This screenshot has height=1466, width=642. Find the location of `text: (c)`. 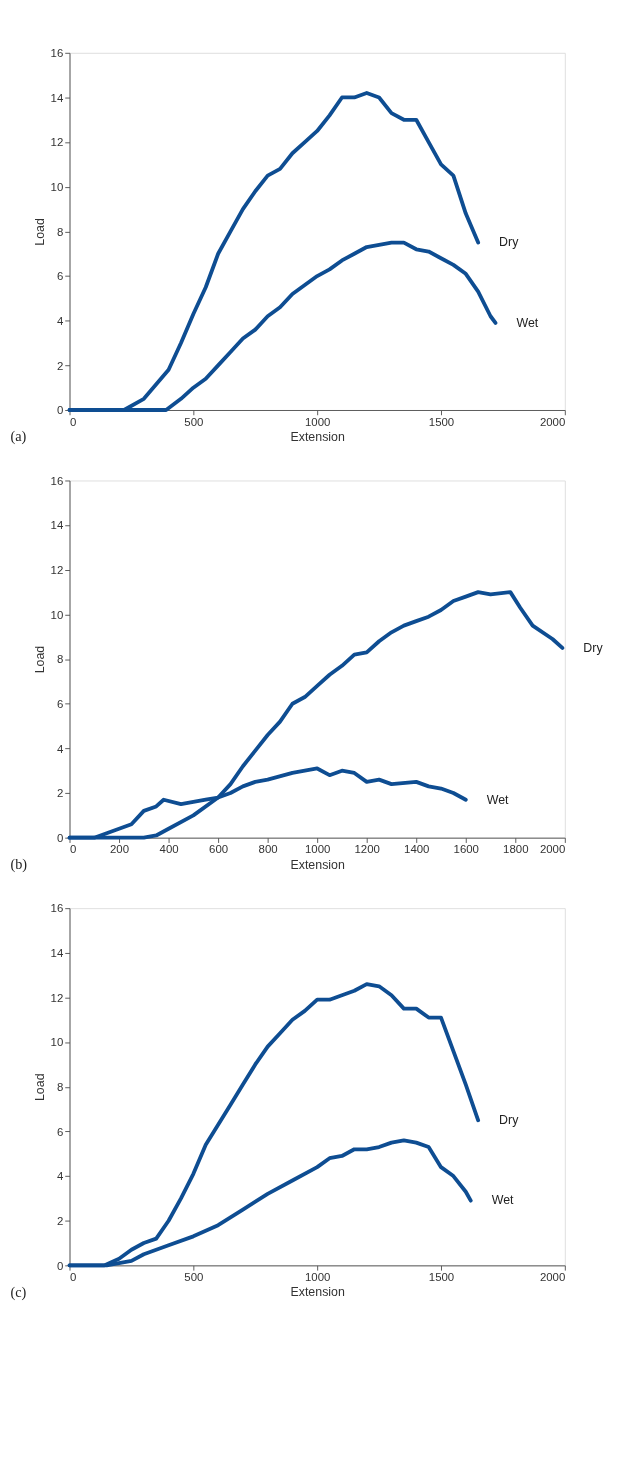

text: (c) is located at coordinates (18, 1292).